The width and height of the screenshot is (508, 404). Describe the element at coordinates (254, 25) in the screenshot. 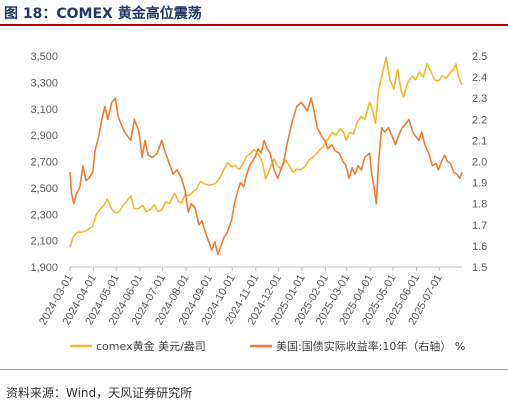

I see `title-rule` at that location.